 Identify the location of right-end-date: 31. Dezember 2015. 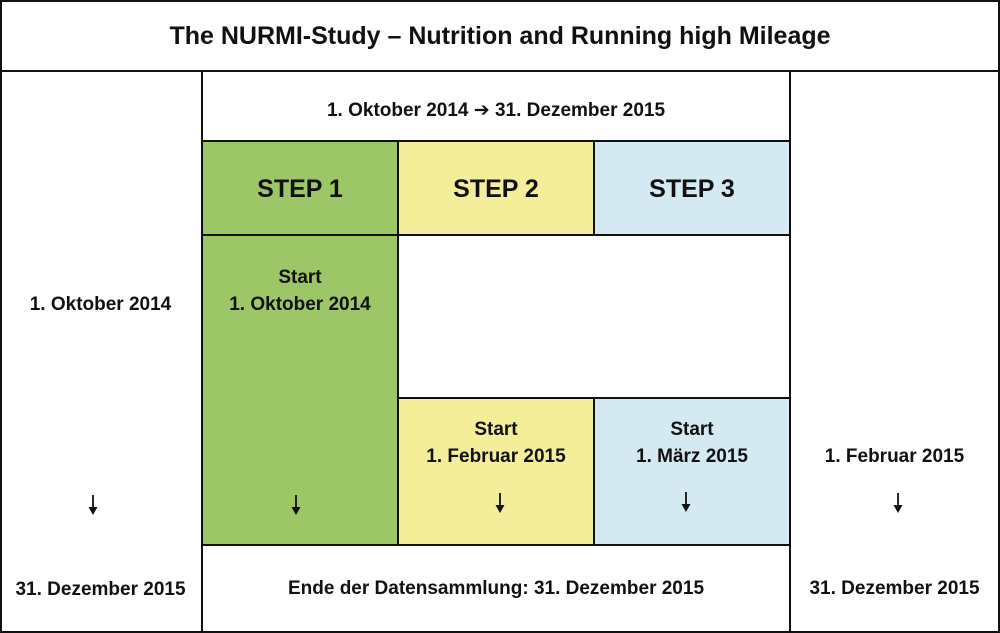
(894, 588).